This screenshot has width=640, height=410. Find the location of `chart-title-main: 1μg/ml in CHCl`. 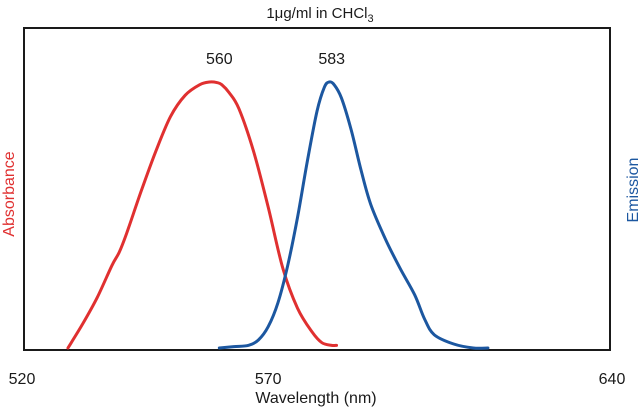

chart-title-main: 1μg/ml in CHCl is located at coordinates (316, 13).